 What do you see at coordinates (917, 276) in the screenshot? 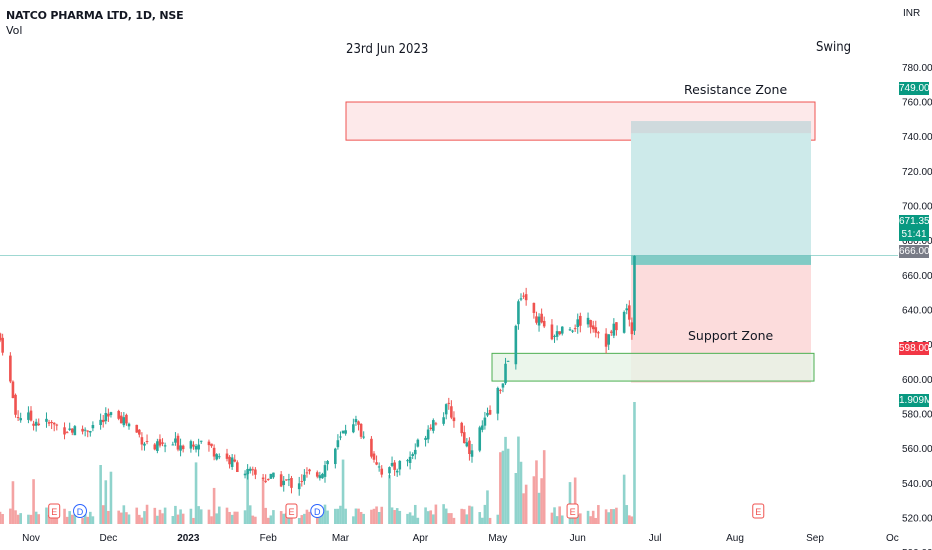
I see `price-tick-label: 660.00` at bounding box center [917, 276].